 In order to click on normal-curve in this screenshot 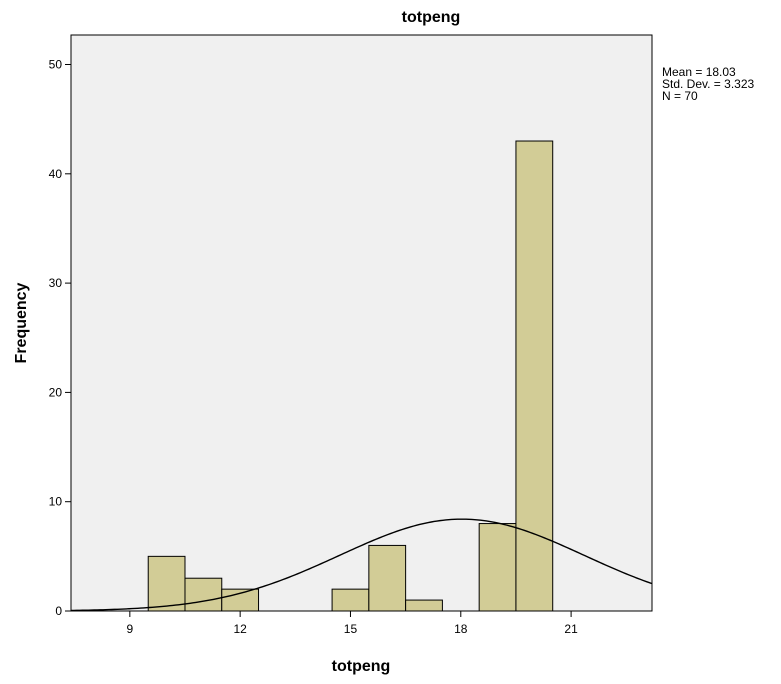, I will do `click(361, 565)`.